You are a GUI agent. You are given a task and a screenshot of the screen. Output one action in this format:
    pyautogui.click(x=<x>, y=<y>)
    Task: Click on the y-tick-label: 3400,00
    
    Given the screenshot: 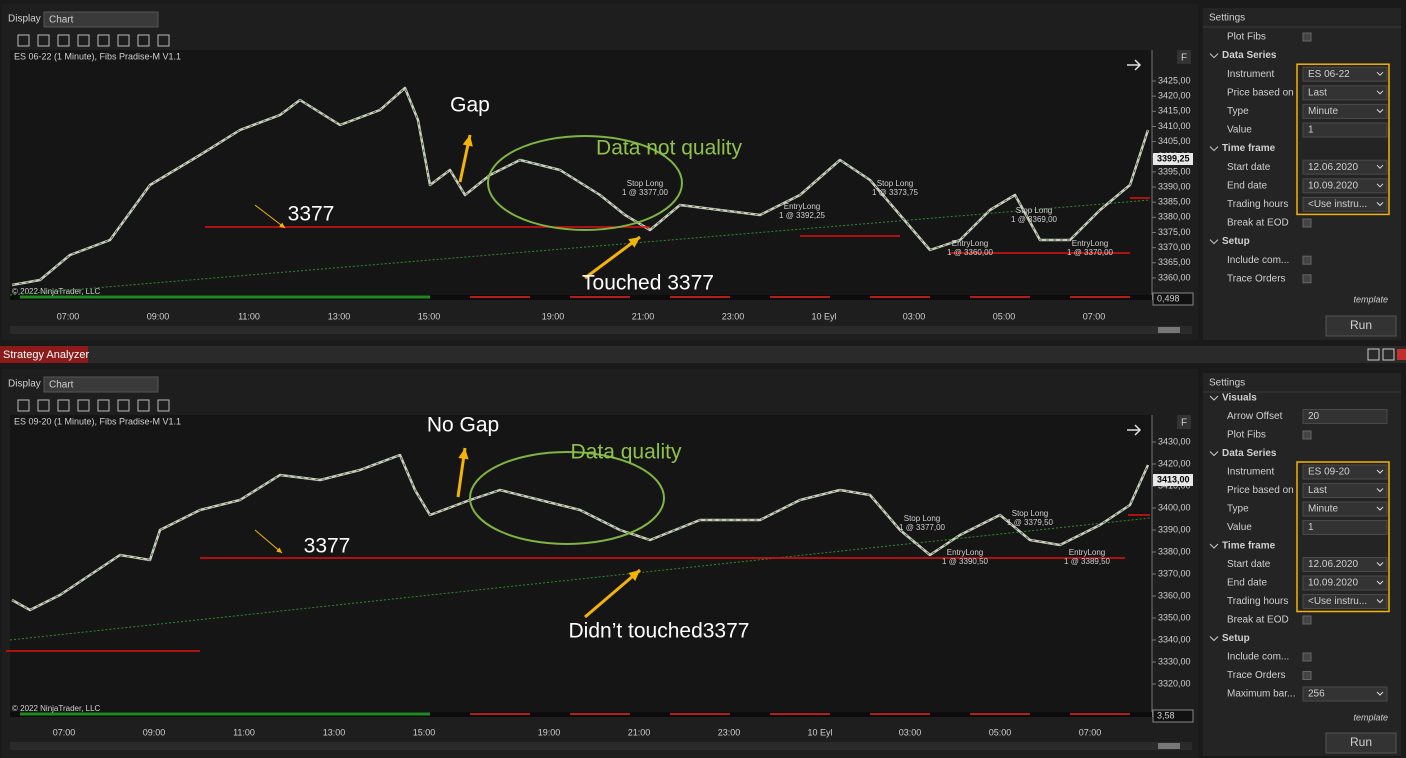 What is the action you would take?
    pyautogui.click(x=1174, y=507)
    